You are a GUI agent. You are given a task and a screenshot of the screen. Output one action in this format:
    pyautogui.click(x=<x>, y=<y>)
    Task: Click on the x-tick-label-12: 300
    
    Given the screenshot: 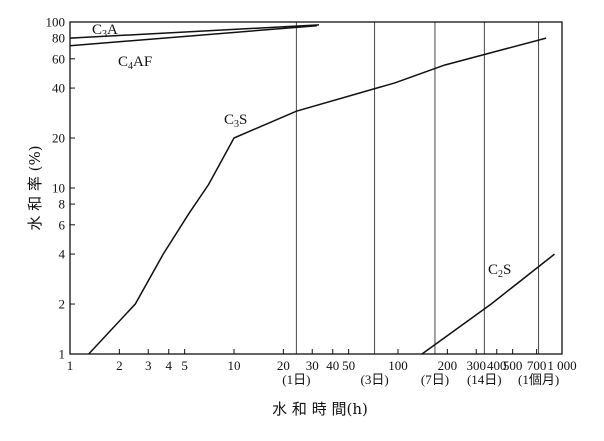 What is the action you would take?
    pyautogui.click(x=476, y=365)
    